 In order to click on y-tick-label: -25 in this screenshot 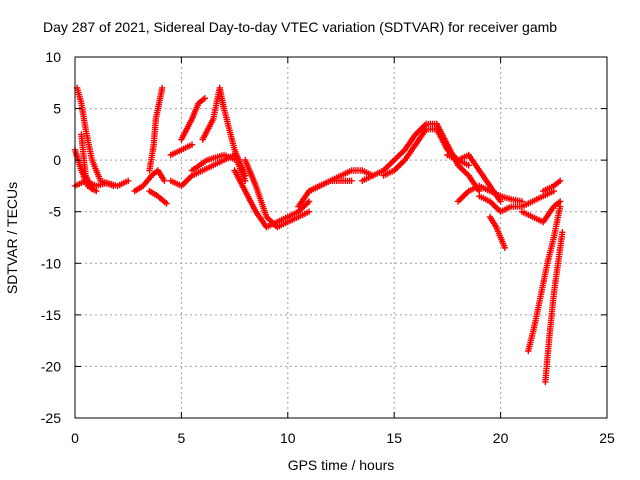, I will do `click(51, 418)`.